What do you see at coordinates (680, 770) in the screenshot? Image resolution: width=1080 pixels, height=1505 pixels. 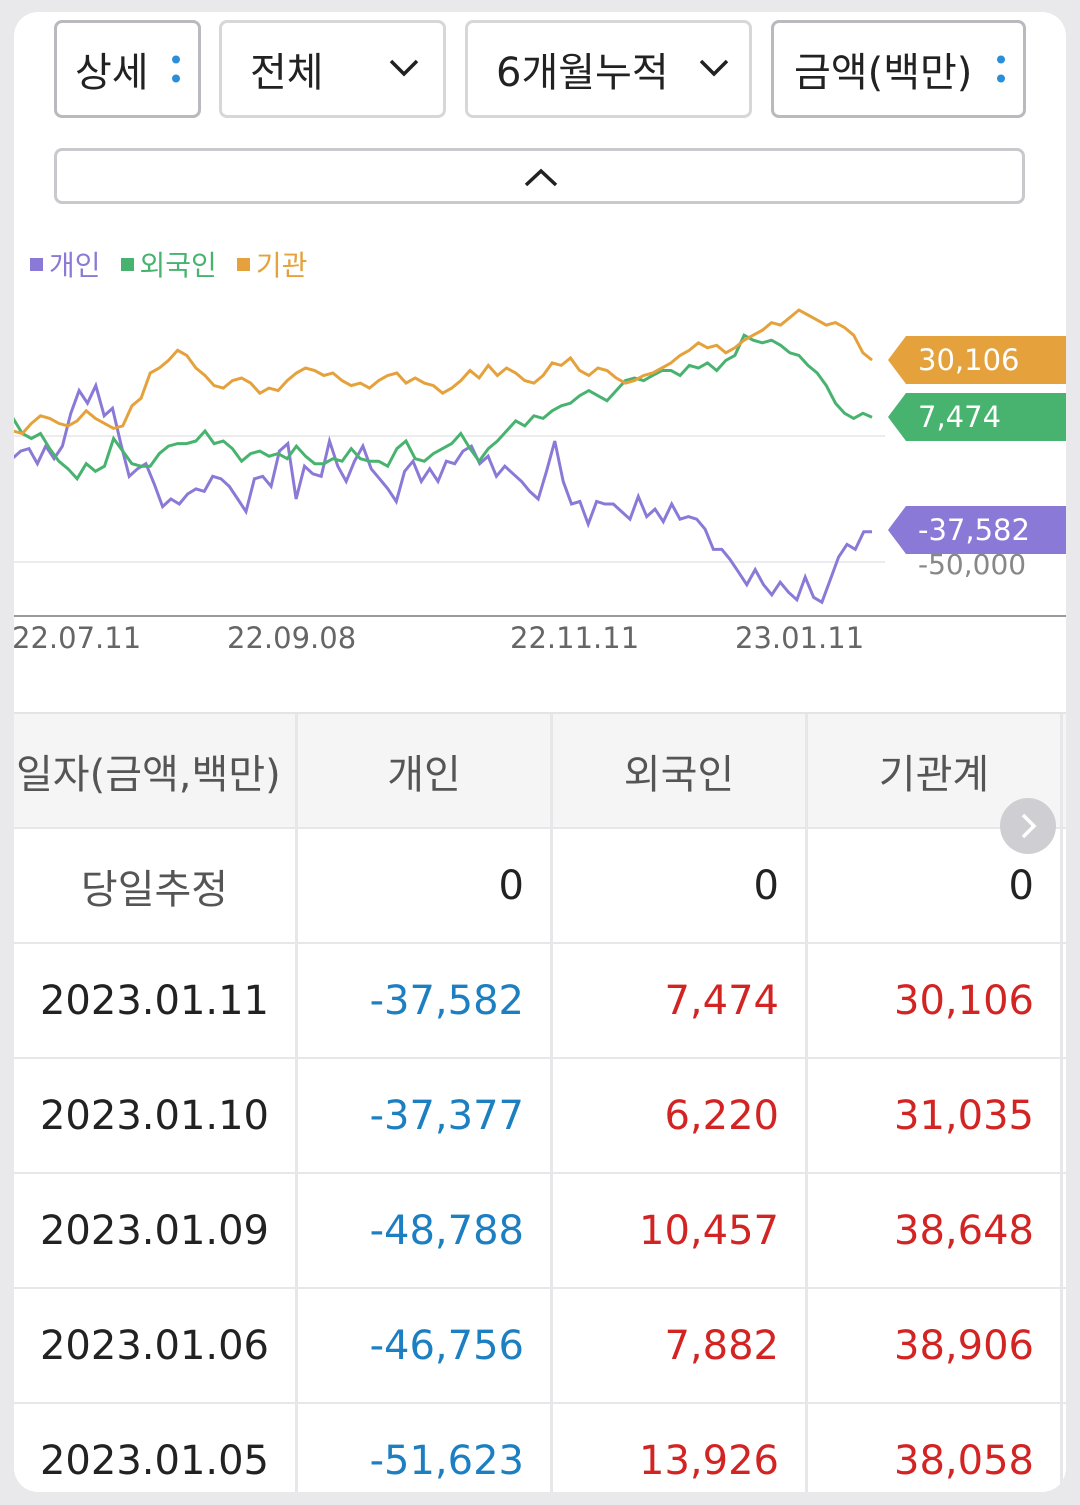 I see `header-foreign: 외국인` at bounding box center [680, 770].